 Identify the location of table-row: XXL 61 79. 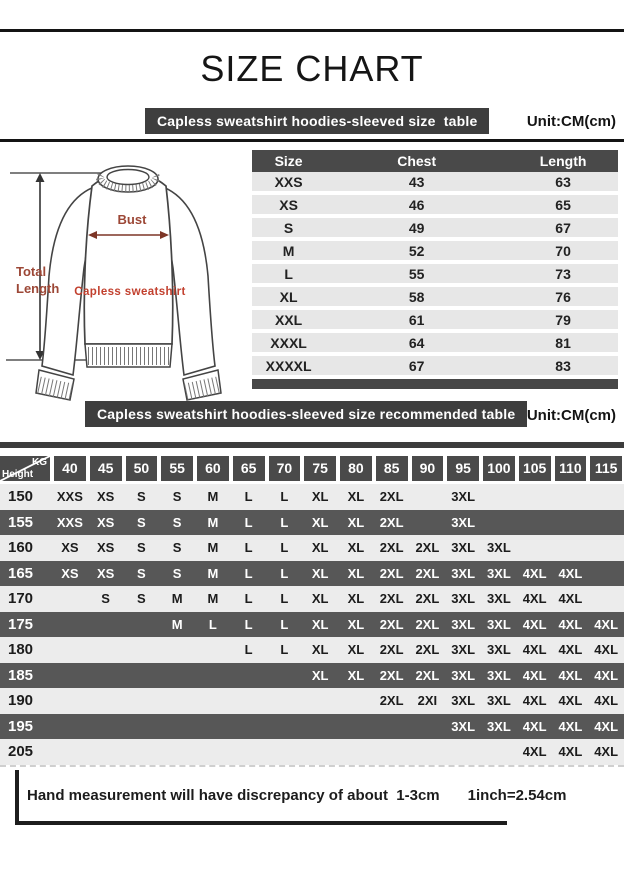
(435, 319).